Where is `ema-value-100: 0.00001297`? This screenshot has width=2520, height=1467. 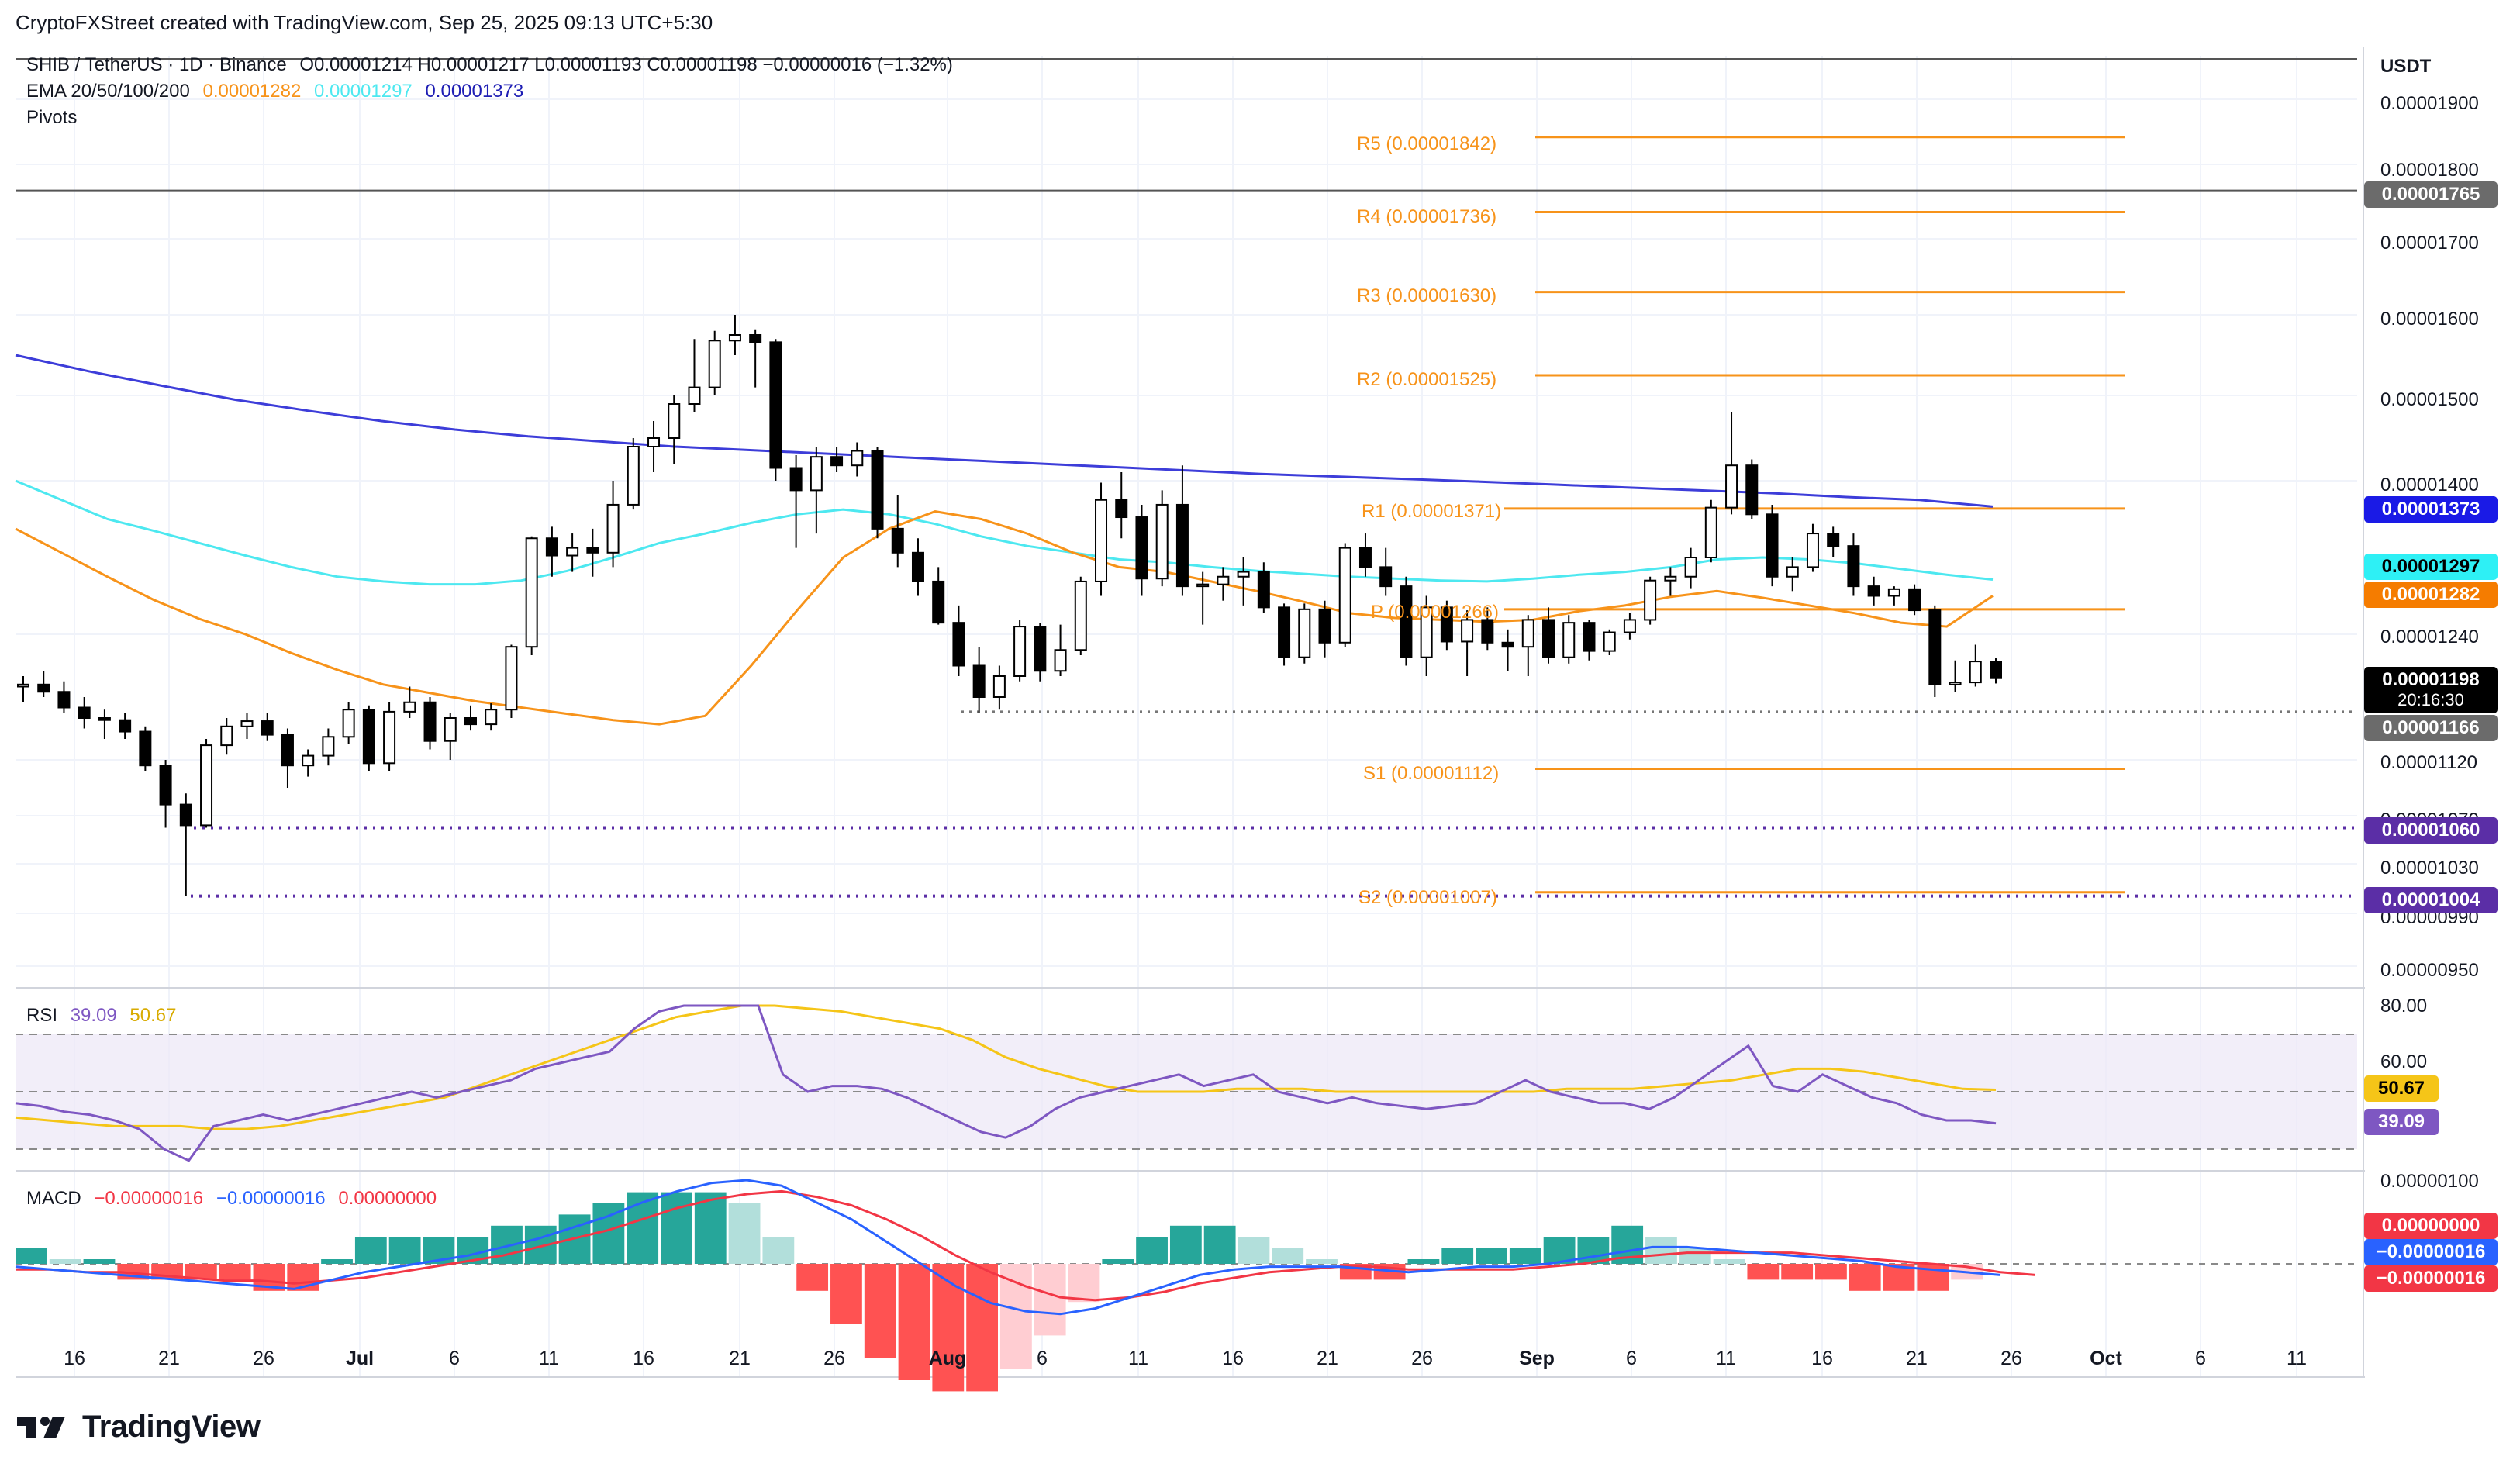
ema-value-100: 0.00001297 is located at coordinates (363, 91).